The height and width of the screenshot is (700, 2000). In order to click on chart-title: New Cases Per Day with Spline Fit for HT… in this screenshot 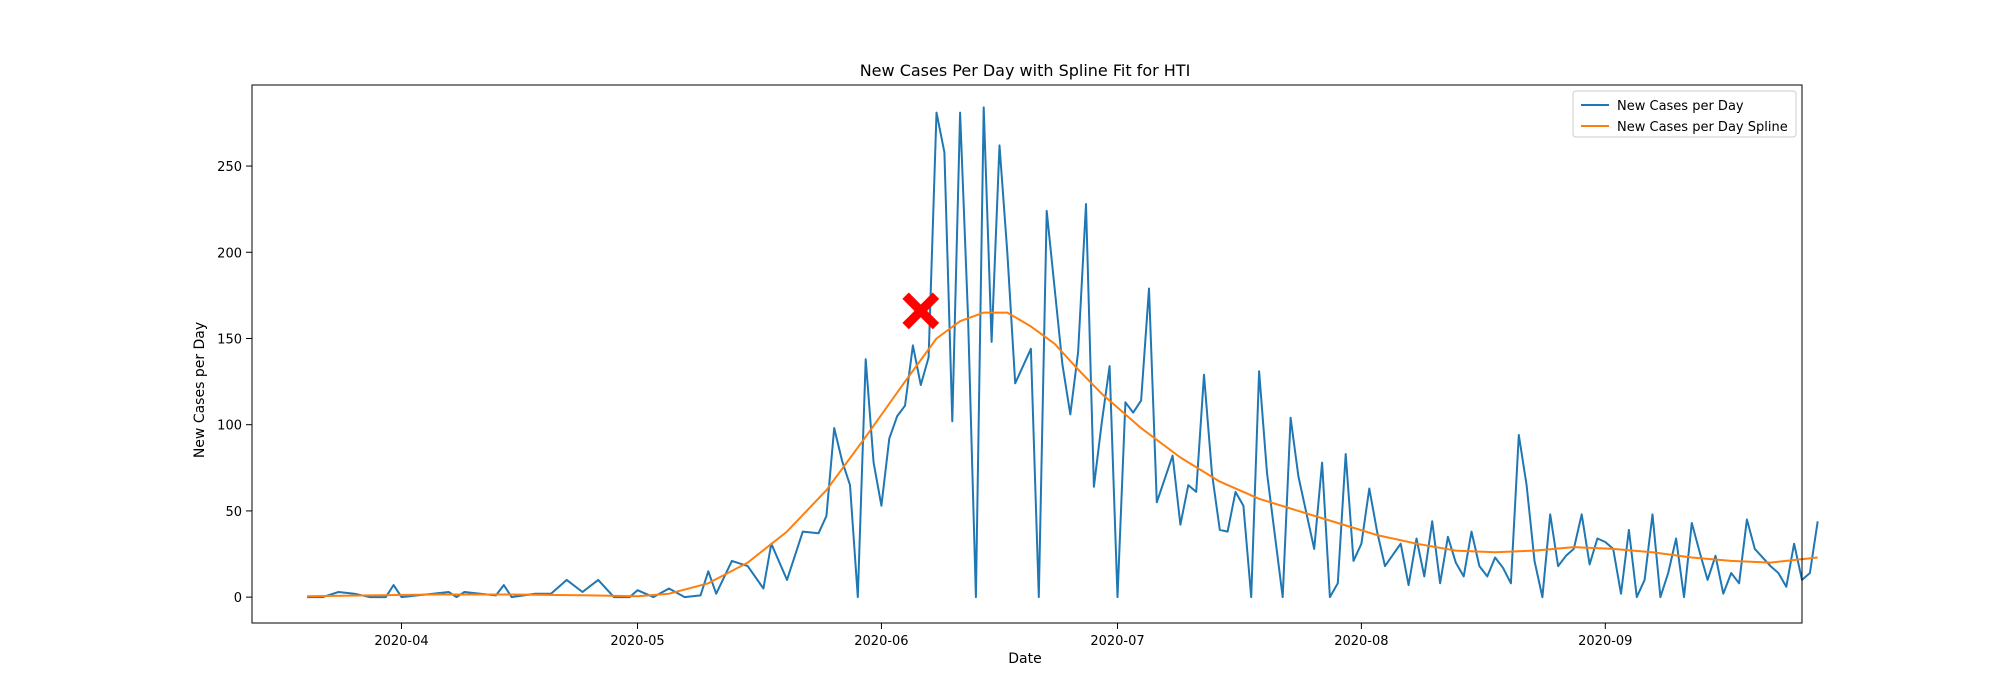, I will do `click(1025, 70)`.